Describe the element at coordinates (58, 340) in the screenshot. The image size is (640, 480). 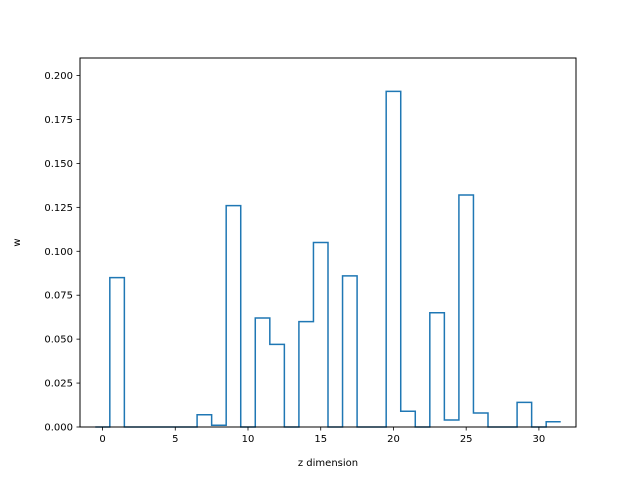
I see `y-tick-label: 0.050` at that location.